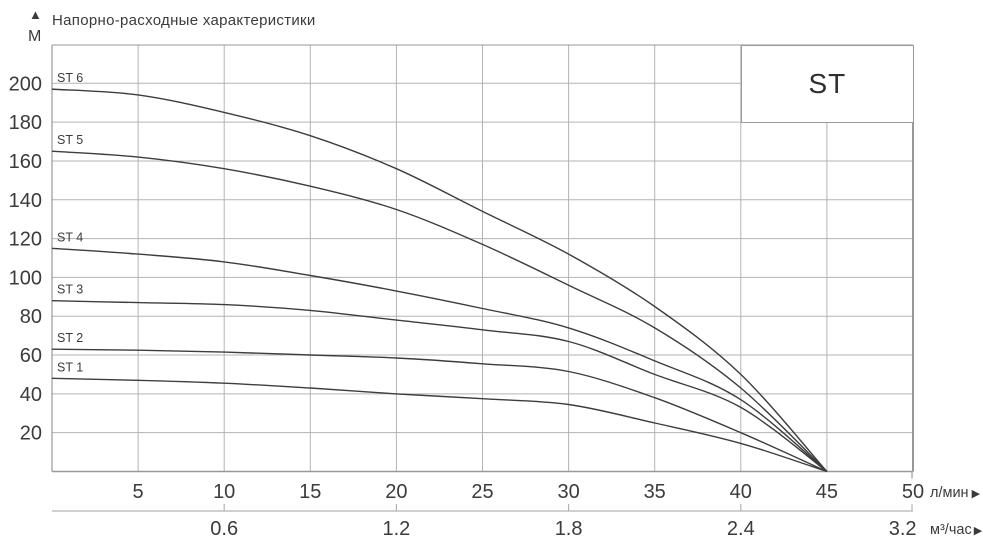 The image size is (983, 552). Describe the element at coordinates (25, 240) in the screenshot. I see `y-tick-label: 120` at that location.